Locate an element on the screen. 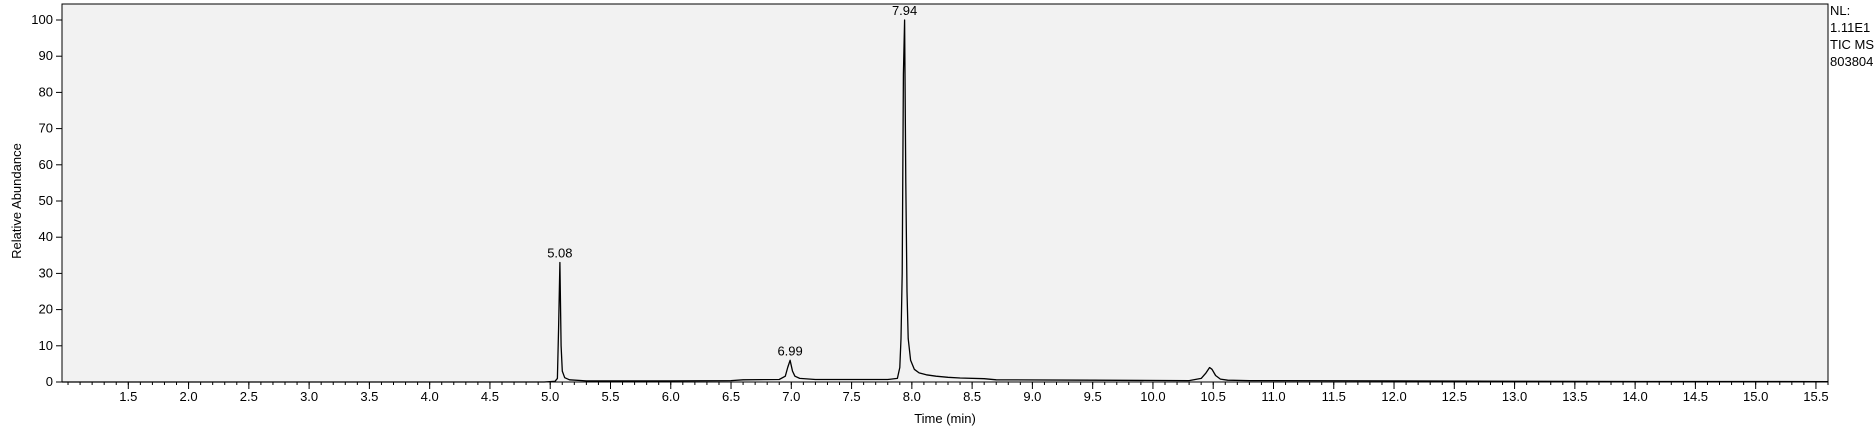 This screenshot has height=428, width=1874. x-tick-label: 13.5 is located at coordinates (1574, 396).